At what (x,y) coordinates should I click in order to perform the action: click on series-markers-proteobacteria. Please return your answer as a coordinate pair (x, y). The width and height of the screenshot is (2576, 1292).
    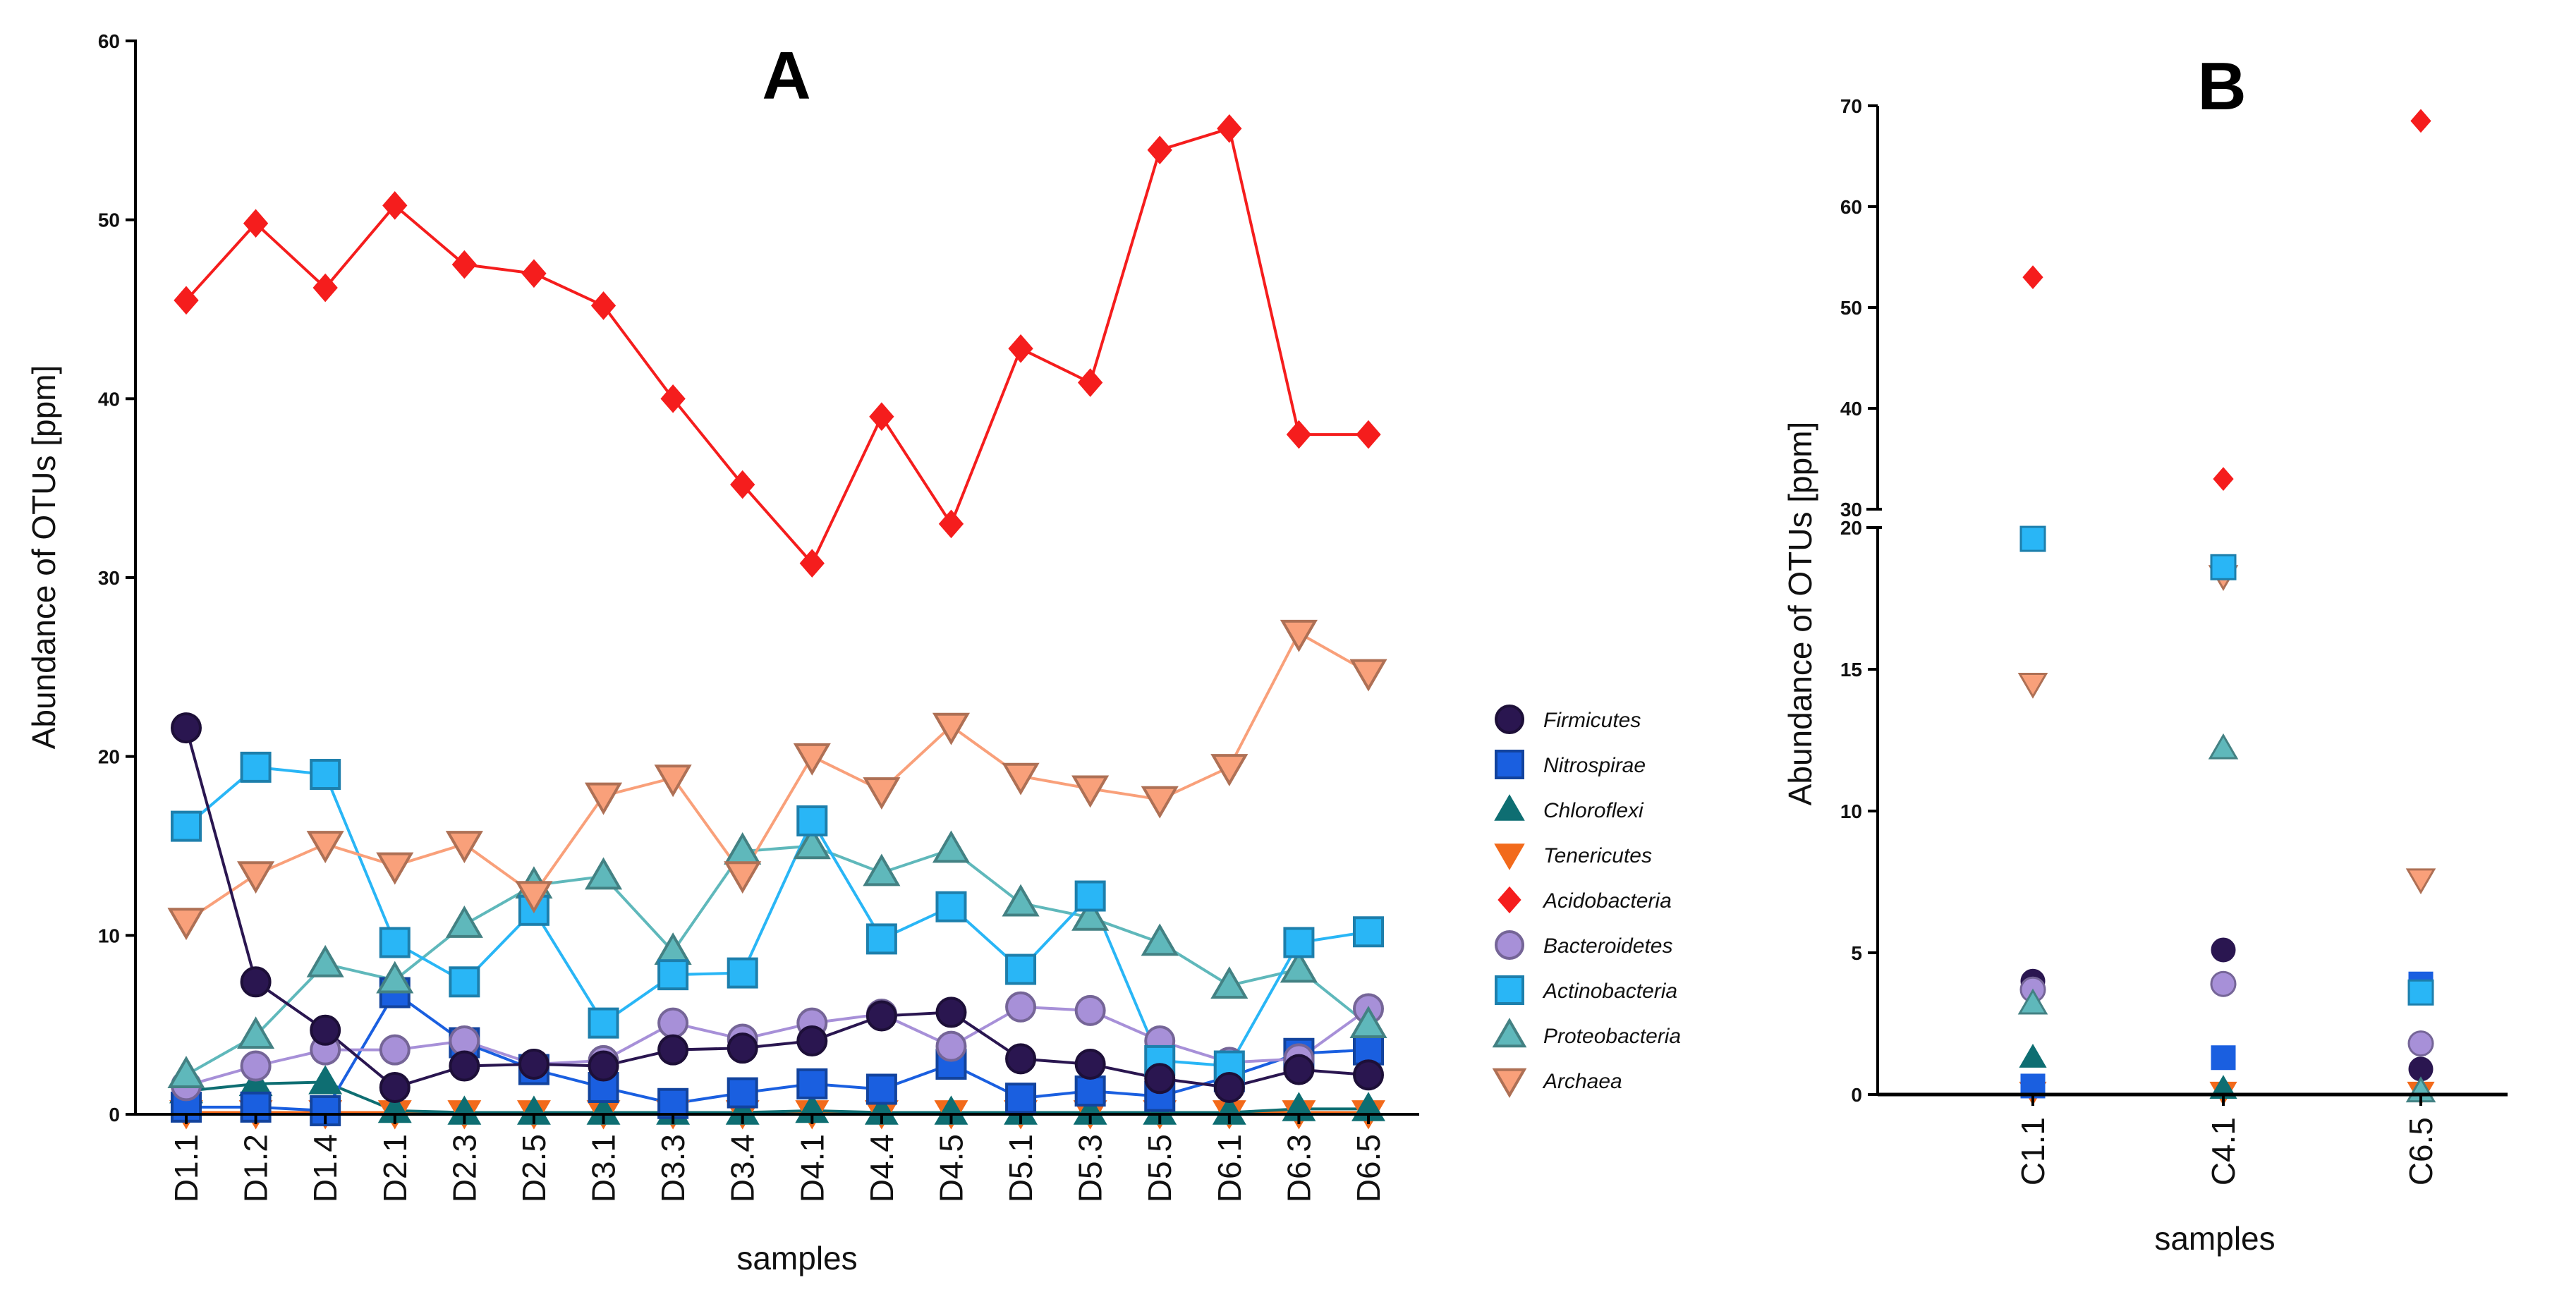
    Looking at the image, I should click on (777, 957).